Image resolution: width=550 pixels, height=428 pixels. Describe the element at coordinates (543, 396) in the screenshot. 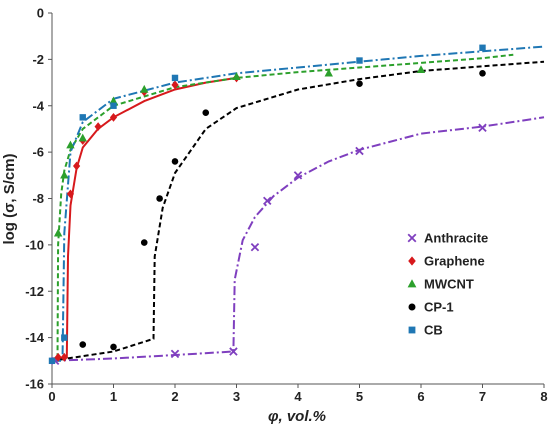

I see `x-tick-label: 8` at that location.